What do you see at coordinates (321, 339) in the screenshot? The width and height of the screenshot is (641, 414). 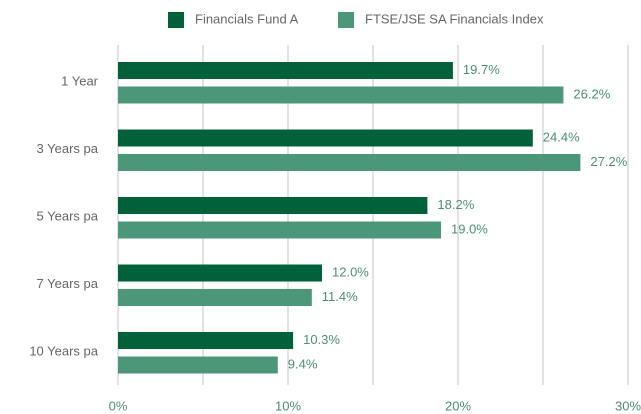 I see `value-label: 10.3%` at bounding box center [321, 339].